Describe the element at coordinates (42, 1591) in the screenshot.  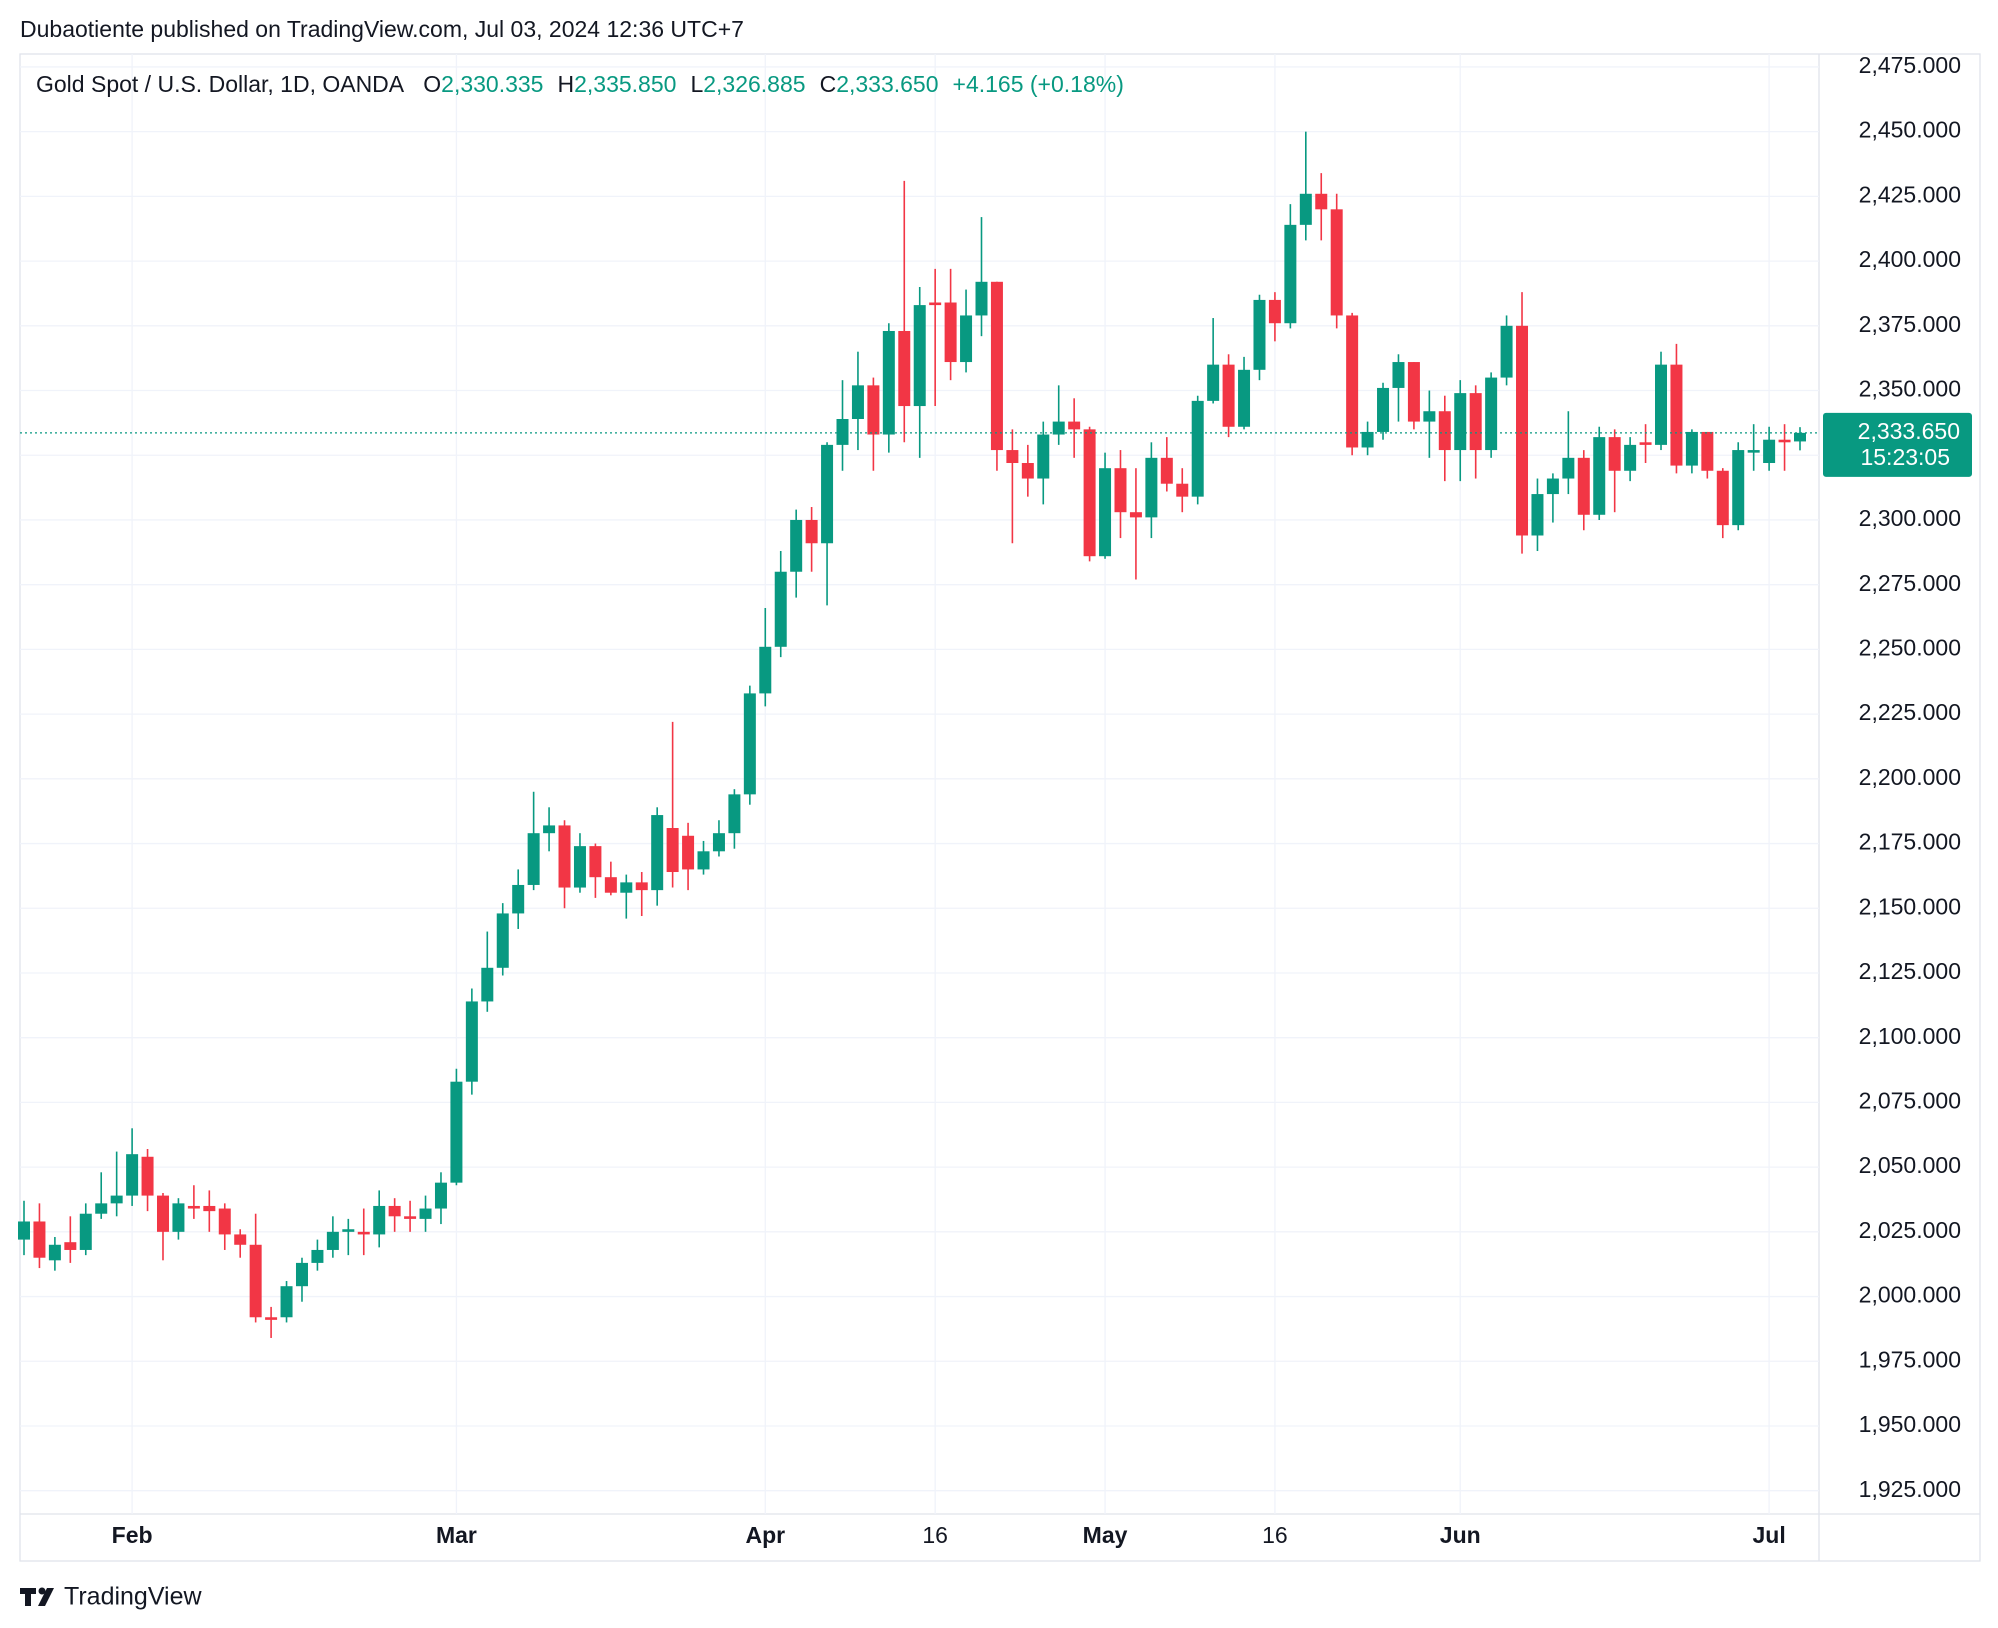
I see `logo-dot` at that location.